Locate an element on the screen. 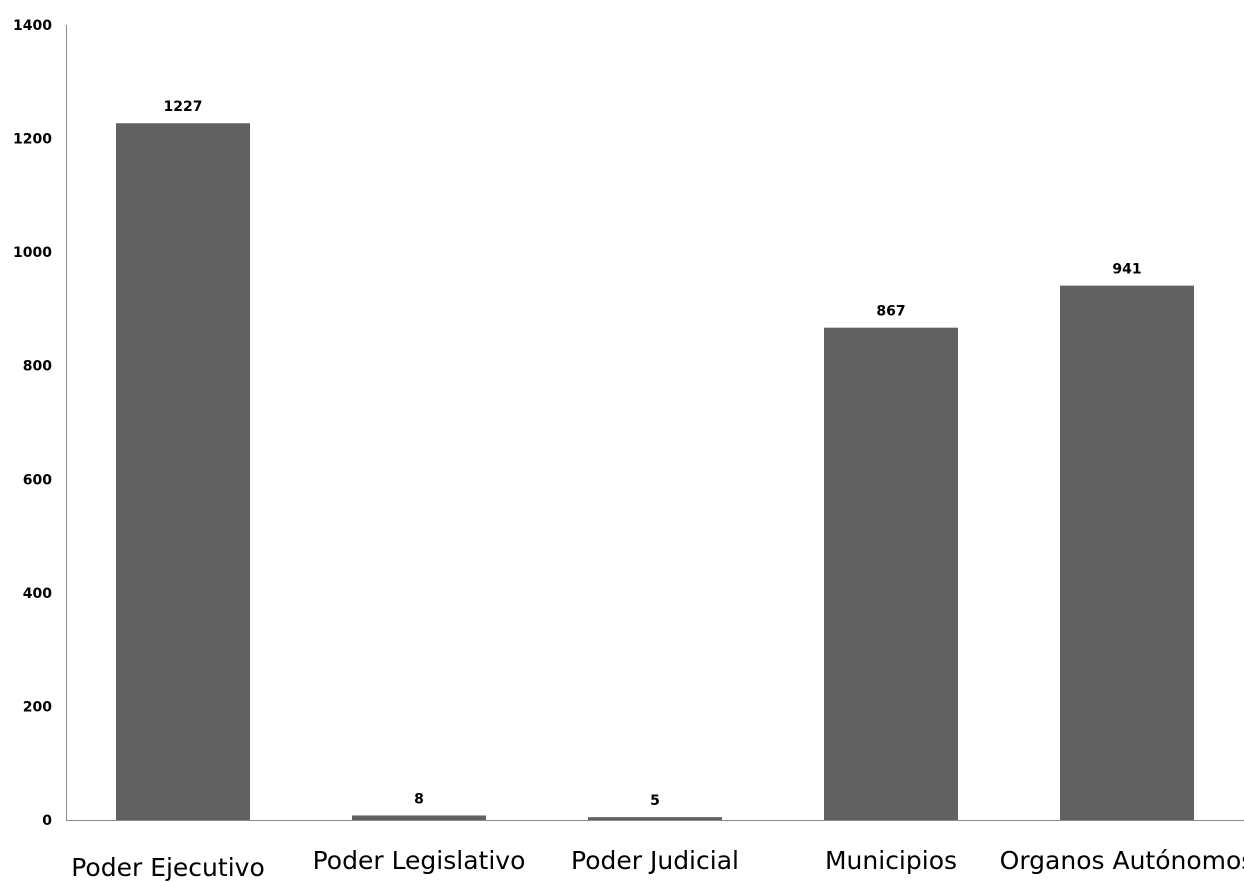  x-tick-label: Municipios is located at coordinates (891, 860).